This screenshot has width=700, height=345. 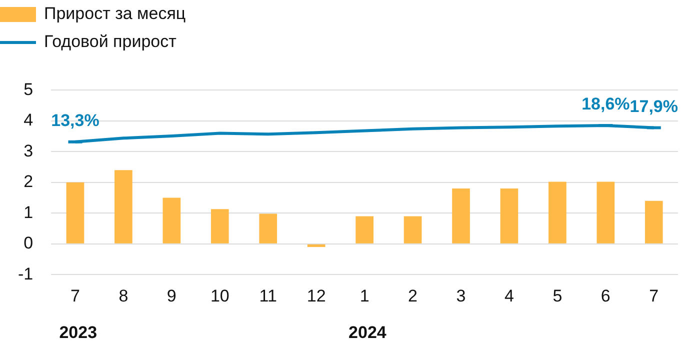 I want to click on x-tick-label: 4, so click(x=509, y=296).